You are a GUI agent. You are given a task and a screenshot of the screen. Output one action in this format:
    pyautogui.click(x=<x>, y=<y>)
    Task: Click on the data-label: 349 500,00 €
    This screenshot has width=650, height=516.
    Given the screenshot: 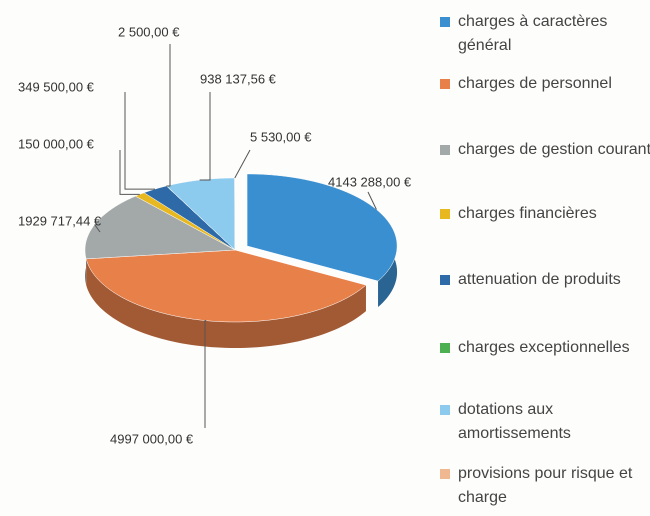 What is the action you would take?
    pyautogui.click(x=56, y=86)
    